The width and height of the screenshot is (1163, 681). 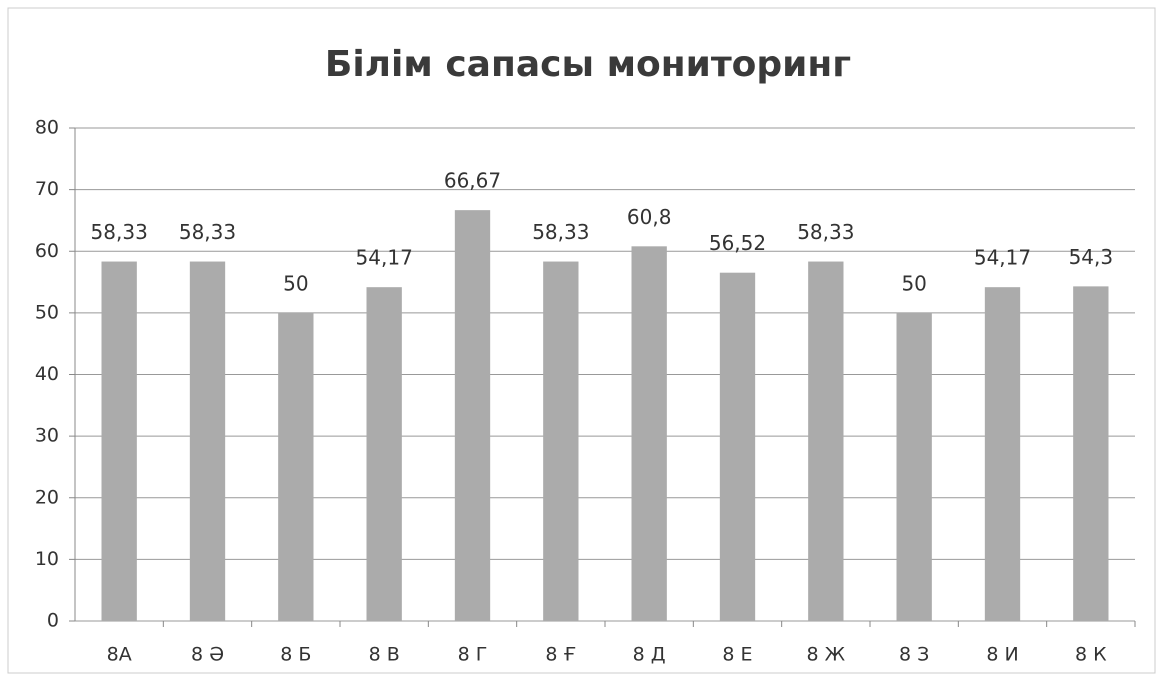 I want to click on data-label: 54,3, so click(x=1091, y=257).